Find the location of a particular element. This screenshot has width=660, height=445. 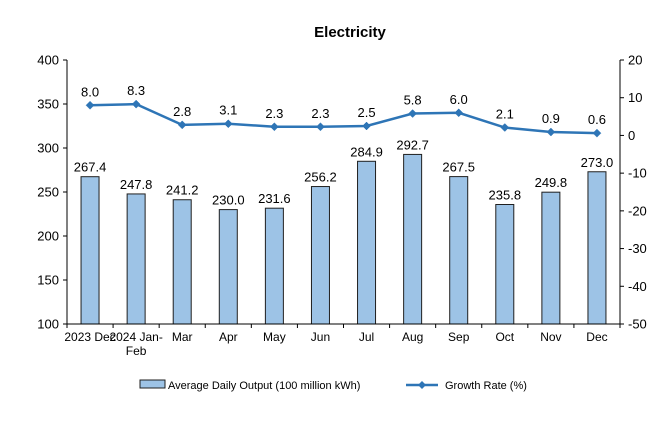

chart-title: Electricity is located at coordinates (350, 32).